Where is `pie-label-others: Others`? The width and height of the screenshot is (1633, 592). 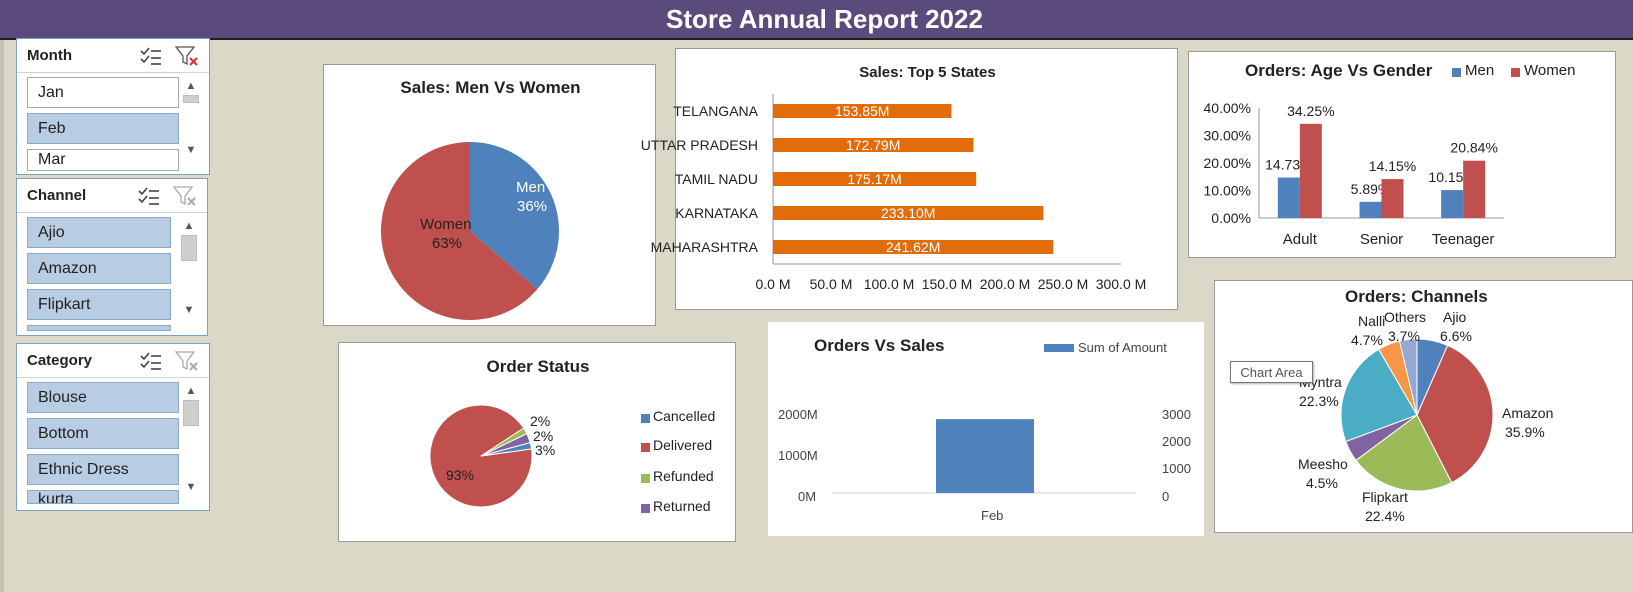
pie-label-others: Others is located at coordinates (1405, 317).